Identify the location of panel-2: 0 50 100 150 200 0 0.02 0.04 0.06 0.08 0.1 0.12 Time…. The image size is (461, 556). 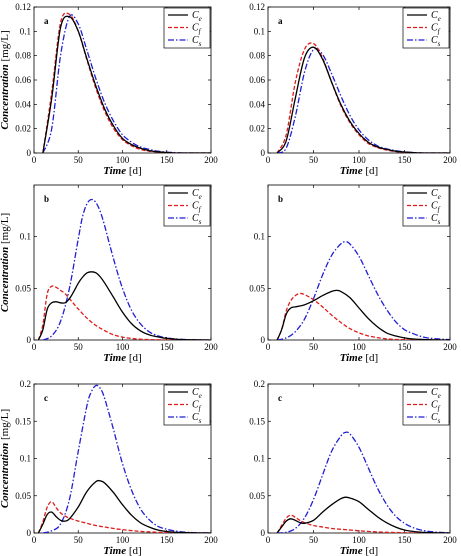
(353, 89).